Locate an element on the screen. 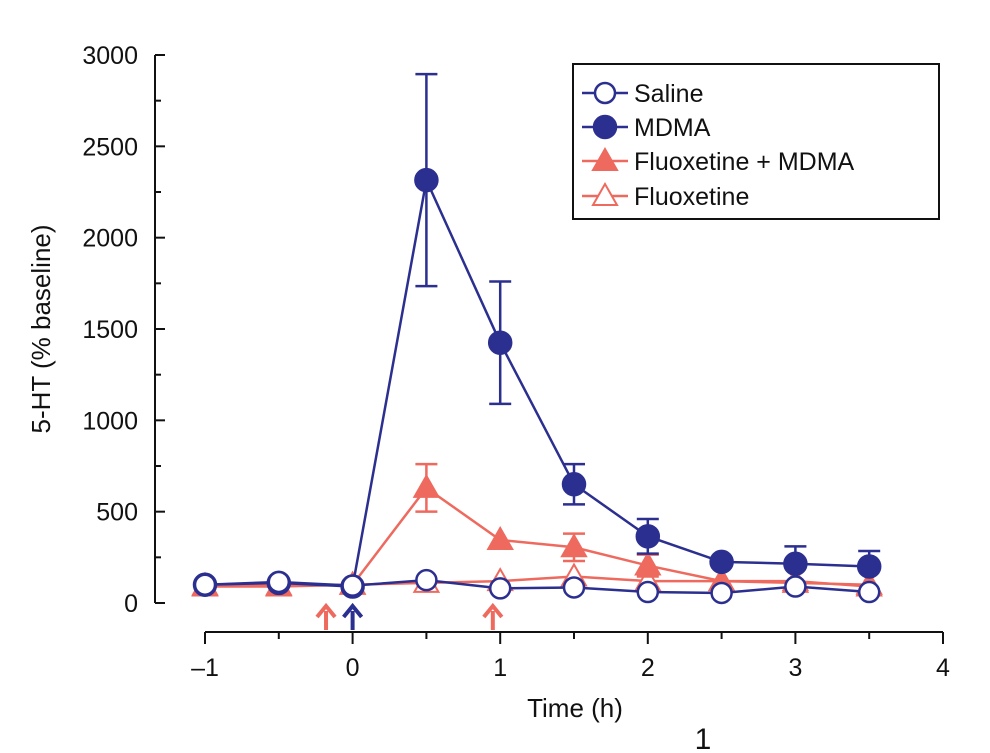  legend-marker-mdma is located at coordinates (605, 127).